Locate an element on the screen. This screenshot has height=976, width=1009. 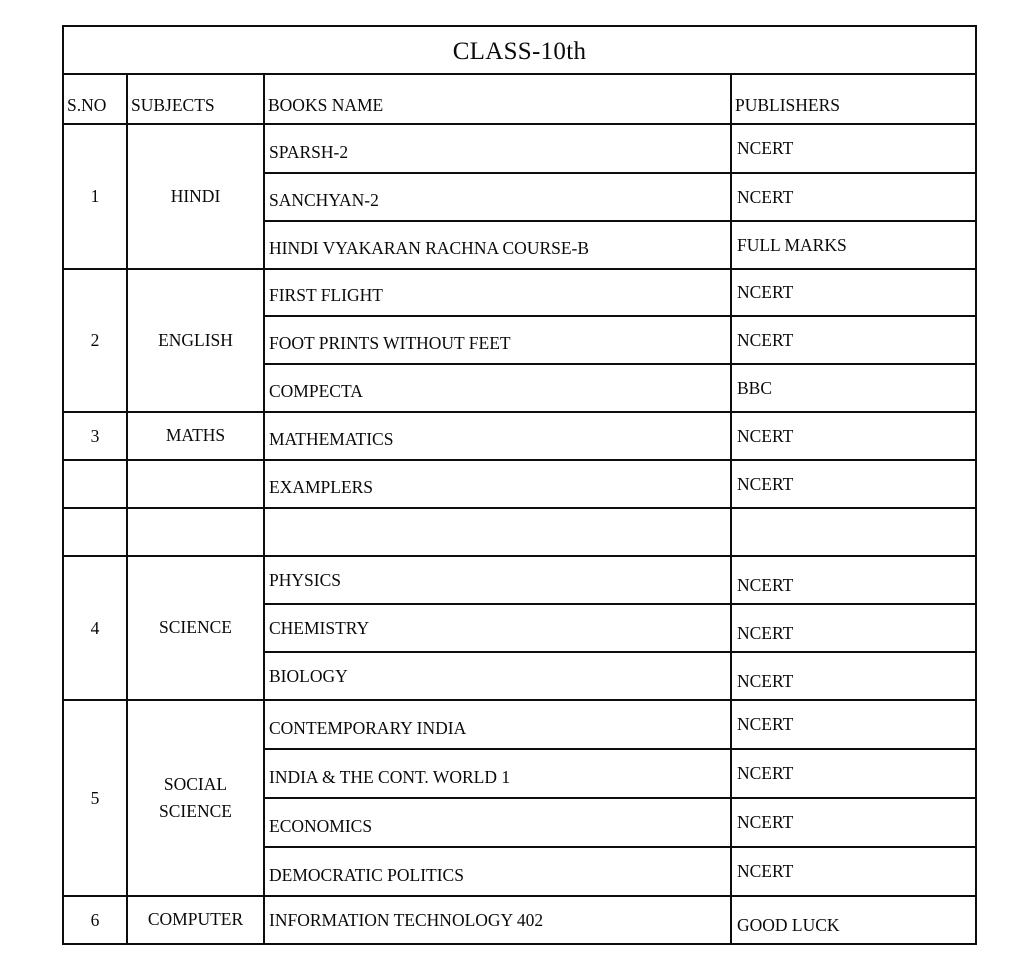
table-row: BIOLOGY NCERT is located at coordinates (520, 676).